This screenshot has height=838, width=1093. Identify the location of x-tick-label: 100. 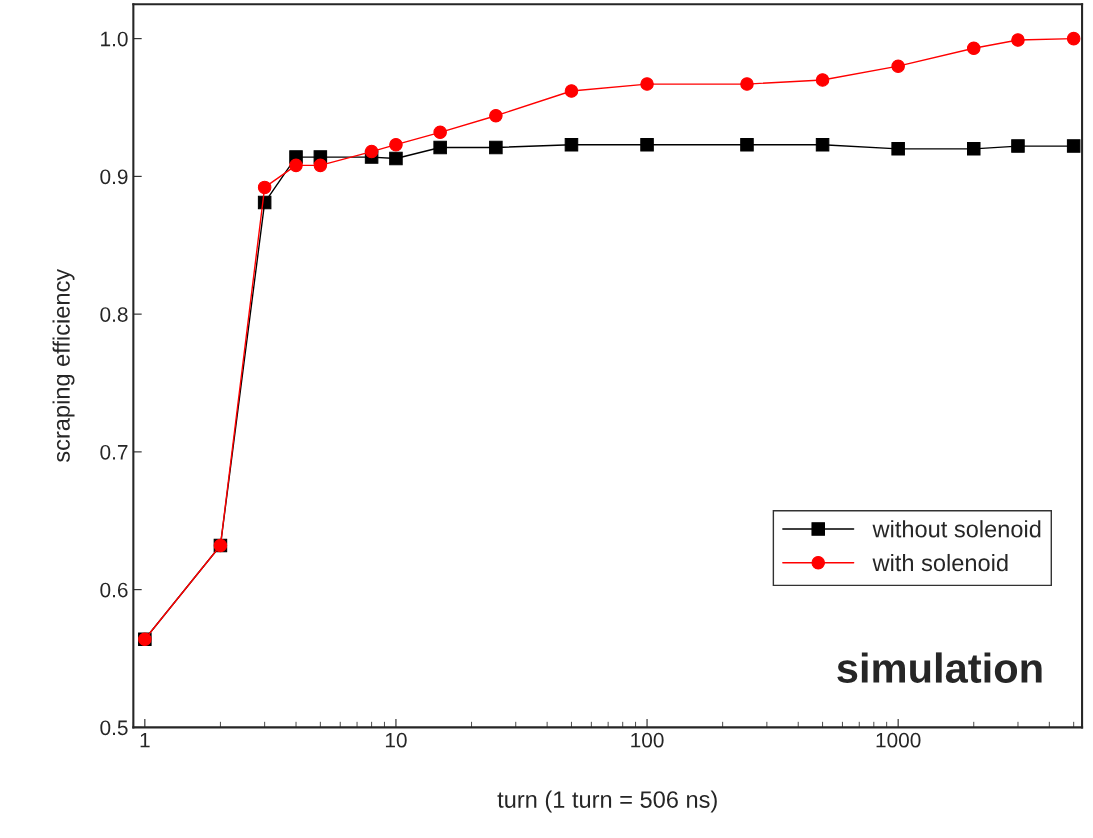
(647, 740).